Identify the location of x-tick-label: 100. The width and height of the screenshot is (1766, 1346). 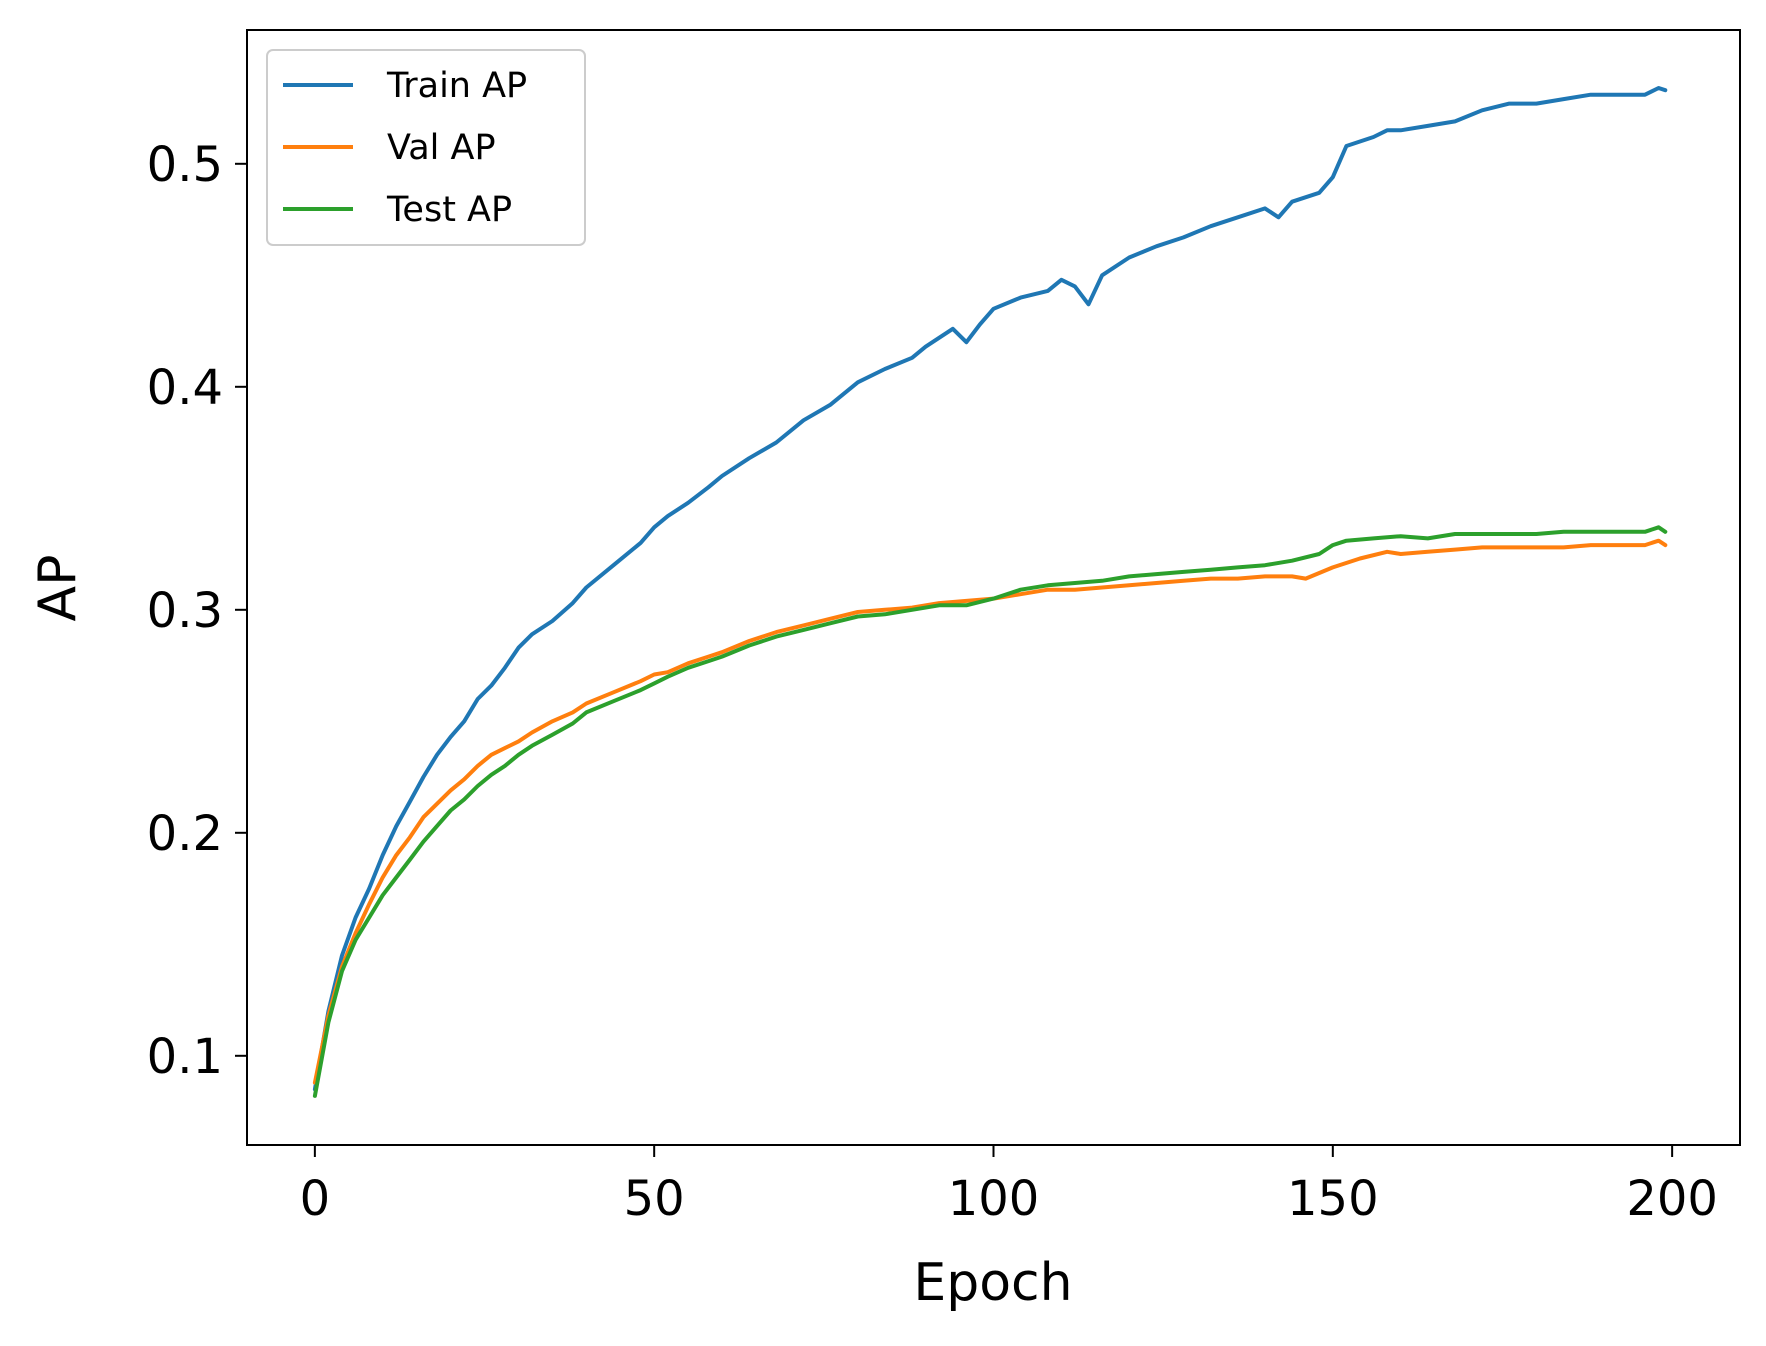
(994, 1199).